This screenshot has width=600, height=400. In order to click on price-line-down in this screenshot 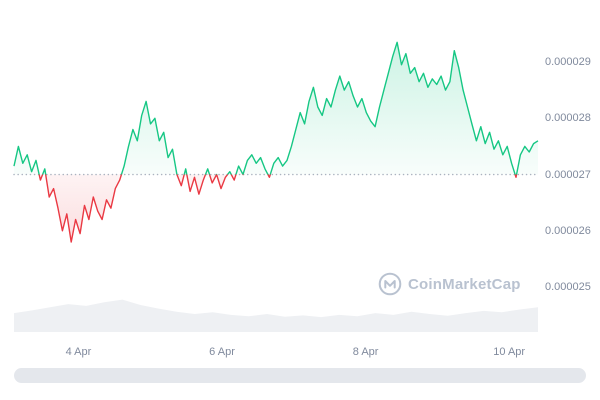, I will do `click(278, 208)`.